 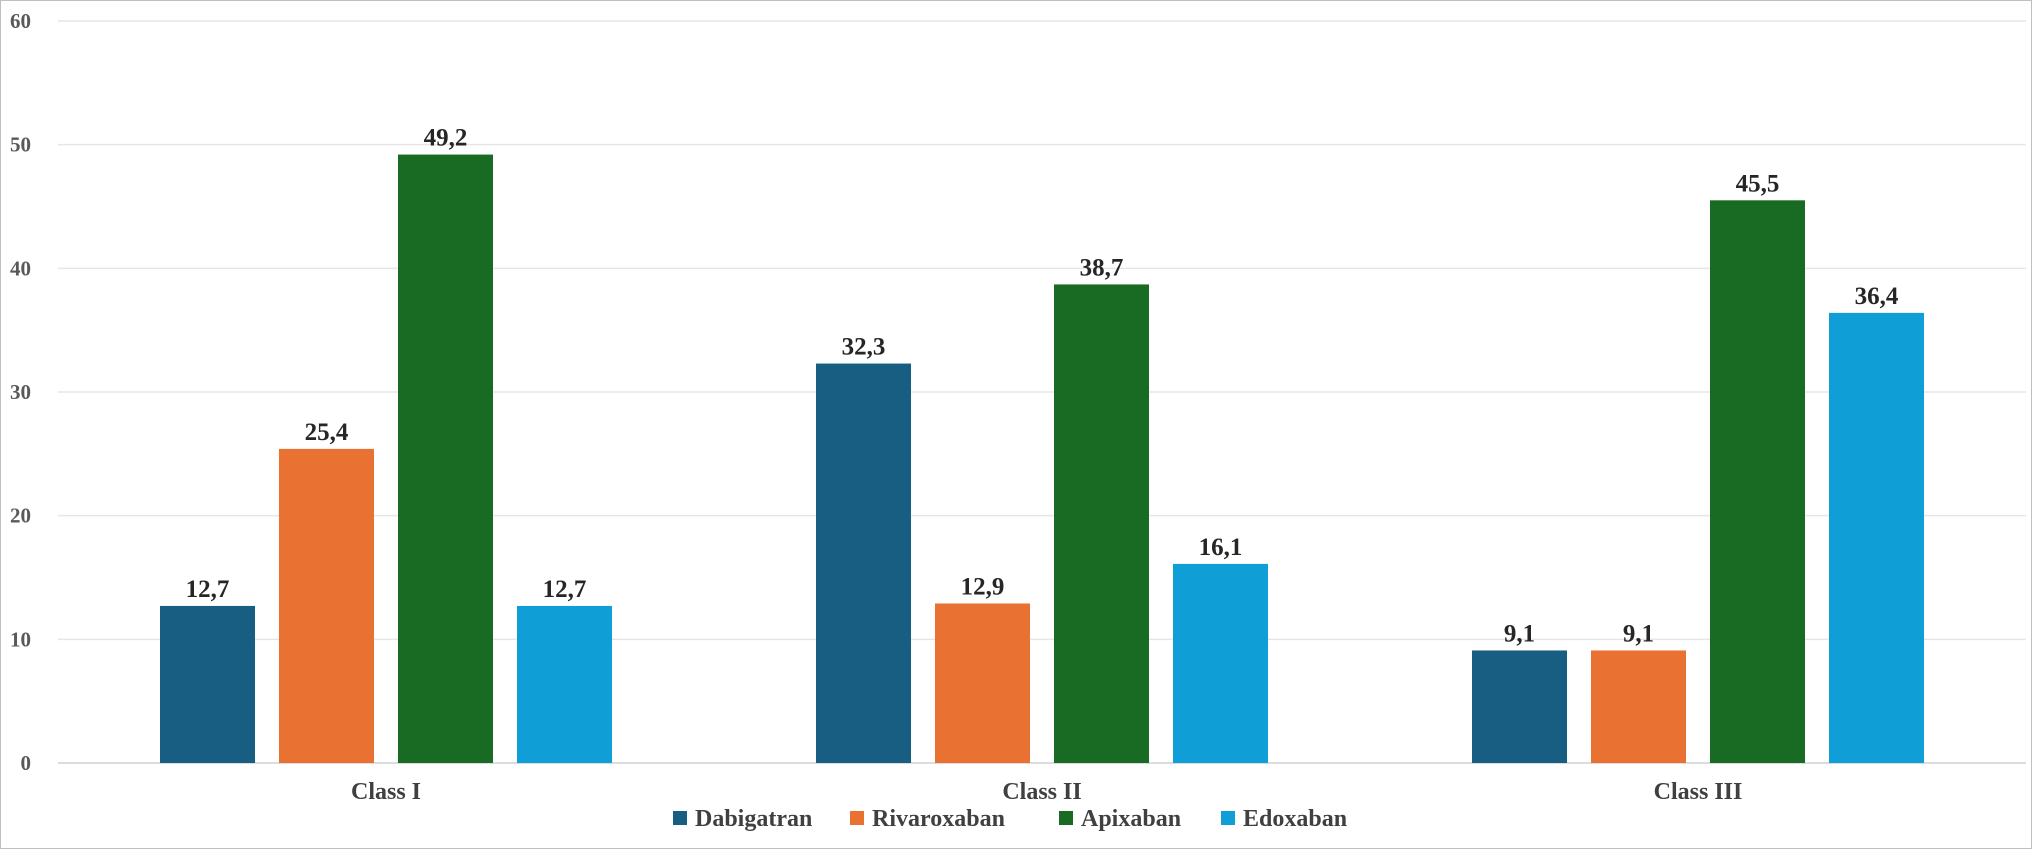 What do you see at coordinates (1010, 819) in the screenshot?
I see `legend: Dabigatran Rivaroxaban Apixaban Edoxaban` at bounding box center [1010, 819].